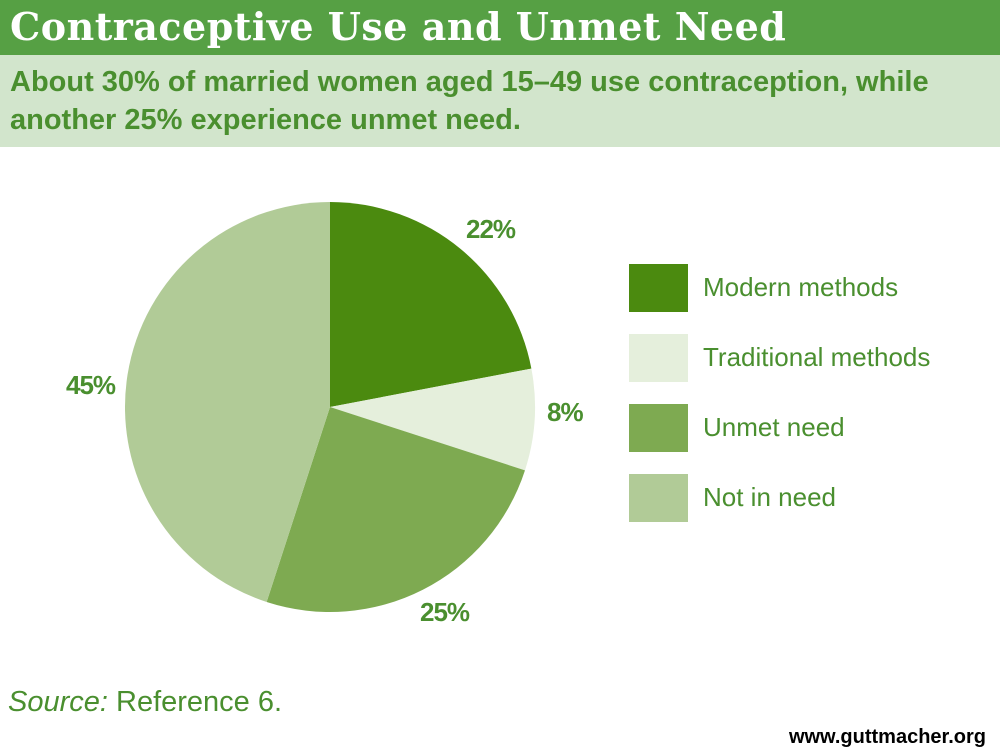 The height and width of the screenshot is (756, 1000). Describe the element at coordinates (433, 419) in the screenshot. I see `pie-slice-traditional-methods` at that location.